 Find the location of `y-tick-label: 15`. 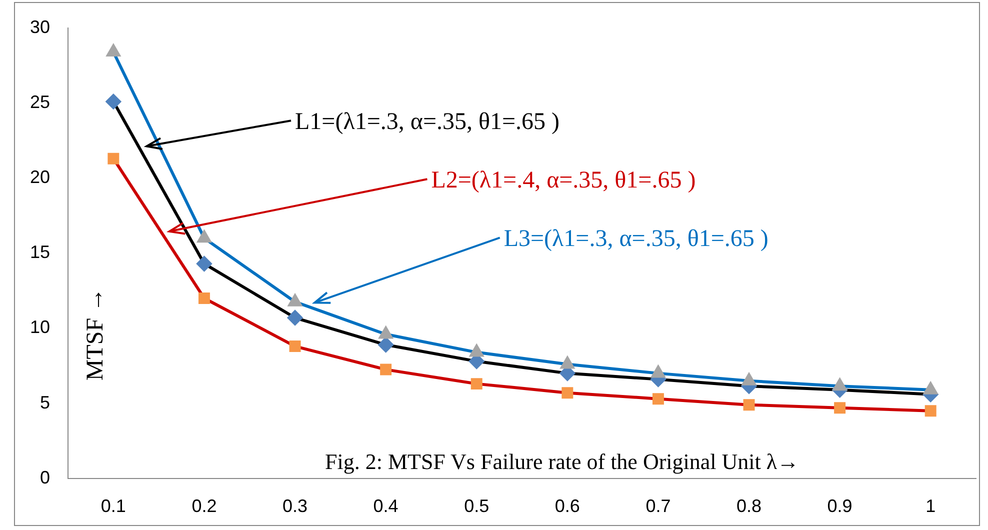

y-tick-label: 15 is located at coordinates (40, 252).